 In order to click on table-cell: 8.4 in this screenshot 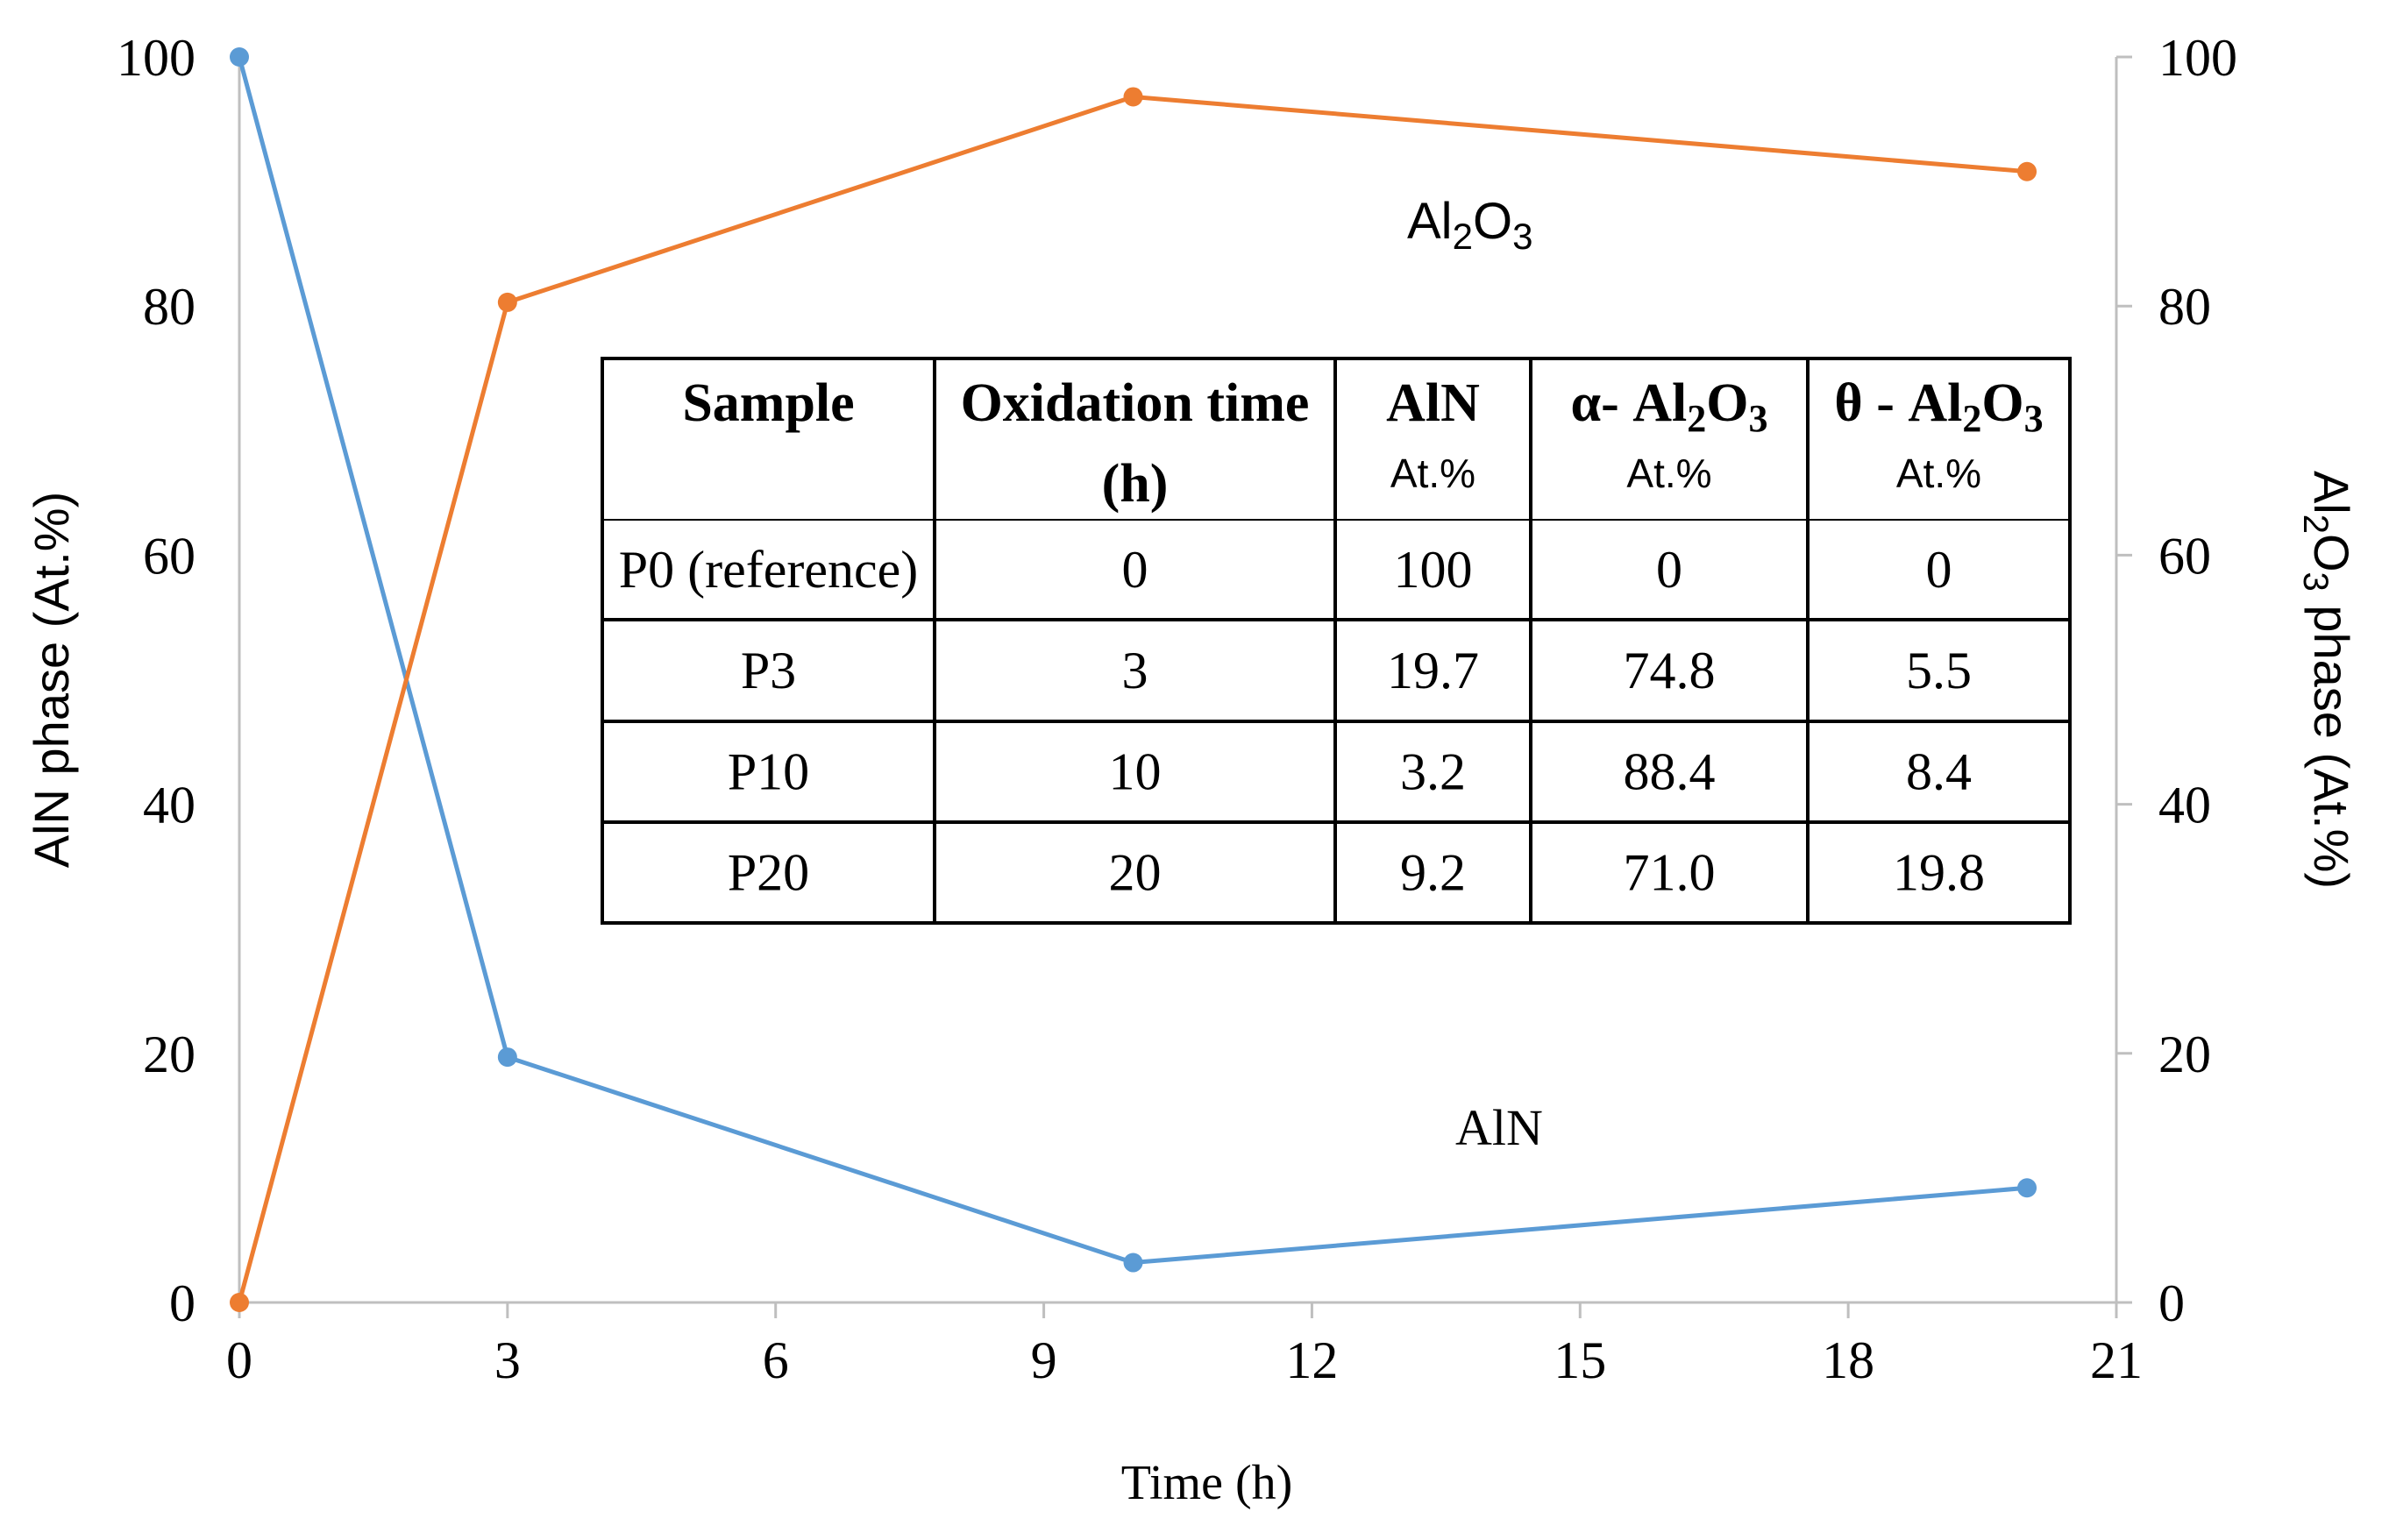, I will do `click(1939, 772)`.